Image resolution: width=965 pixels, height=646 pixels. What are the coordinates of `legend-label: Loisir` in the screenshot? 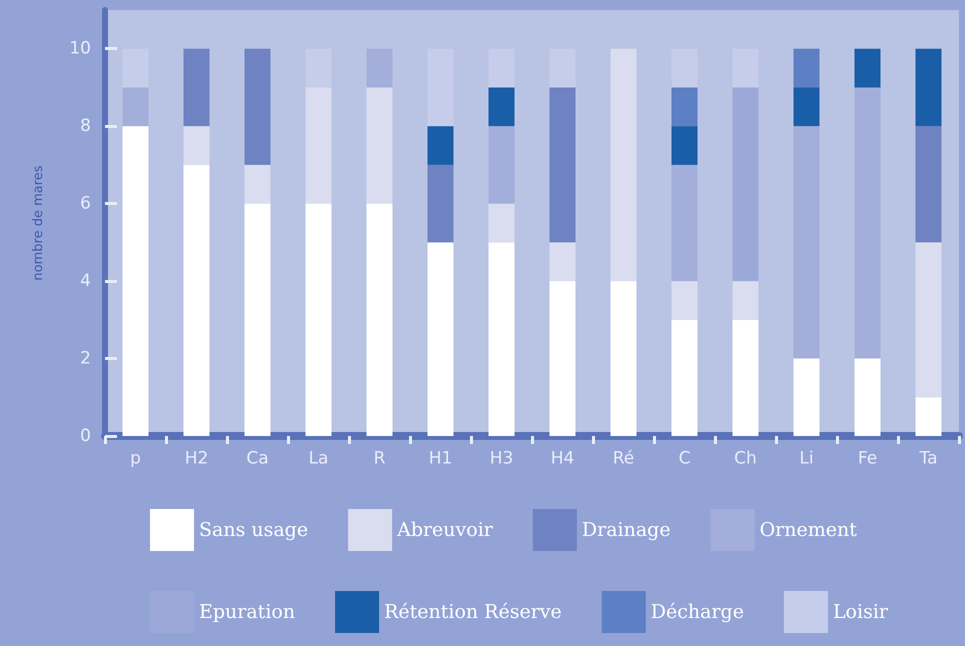 It's located at (860, 612).